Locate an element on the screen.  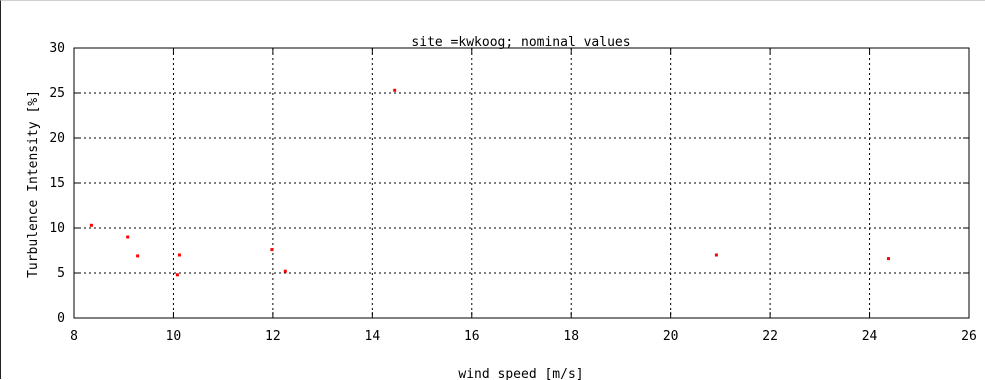
x-tick-label: 18 is located at coordinates (571, 336).